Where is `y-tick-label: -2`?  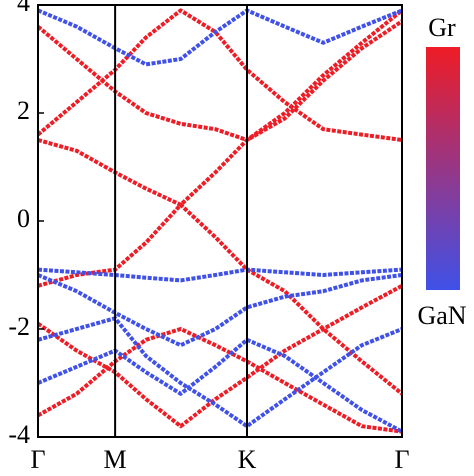 y-tick-label: -2 is located at coordinates (19, 326).